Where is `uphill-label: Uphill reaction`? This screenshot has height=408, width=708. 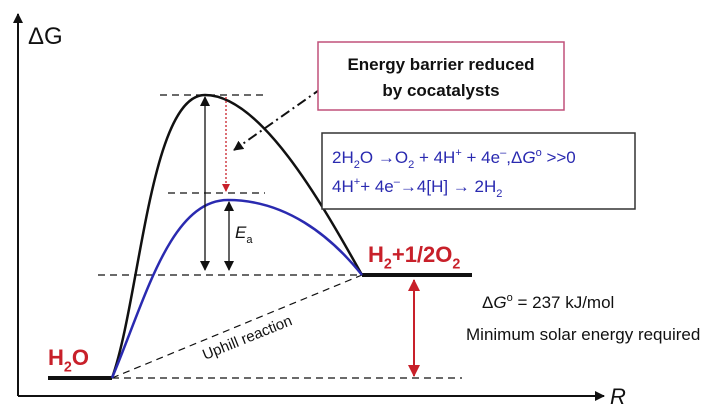
uphill-label: Uphill reaction is located at coordinates (247, 337).